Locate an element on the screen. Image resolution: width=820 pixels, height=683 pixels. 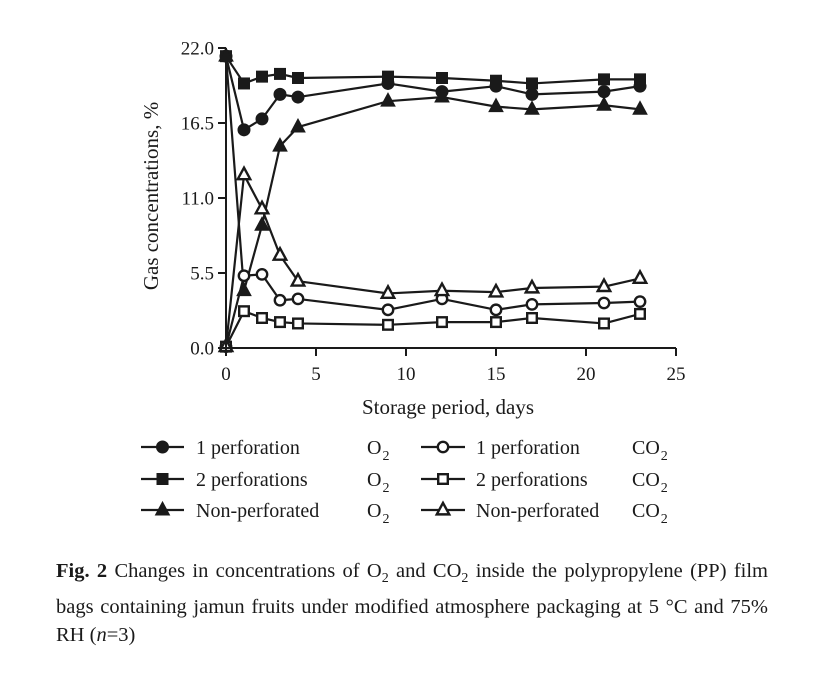
x-tick-label: 20 is located at coordinates (586, 374).